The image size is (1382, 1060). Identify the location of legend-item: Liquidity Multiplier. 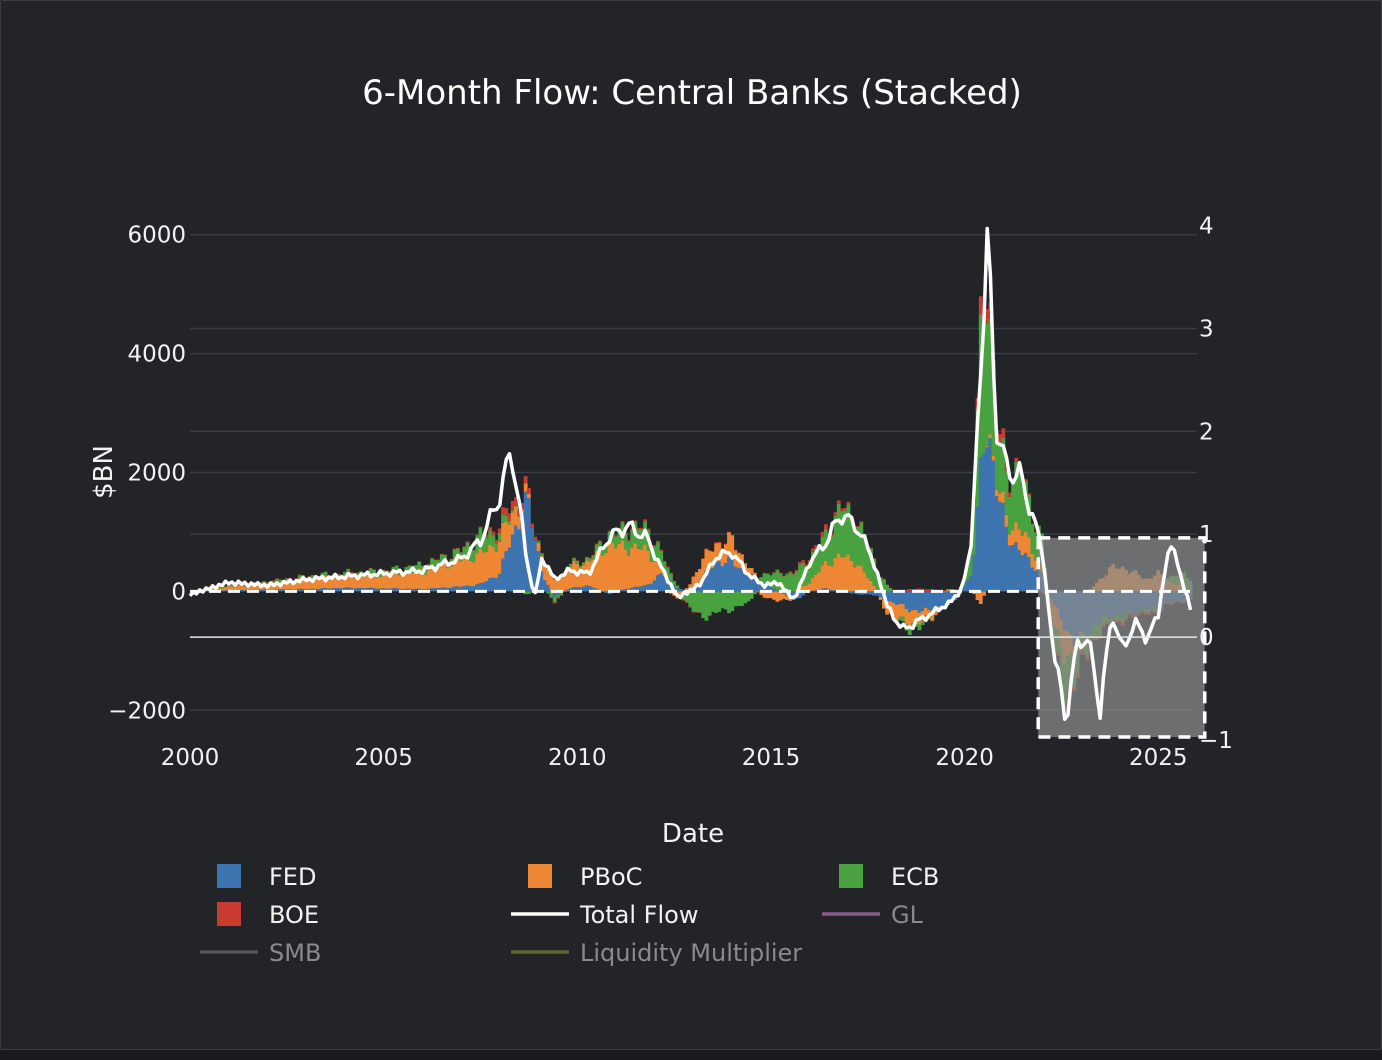
(656, 953).